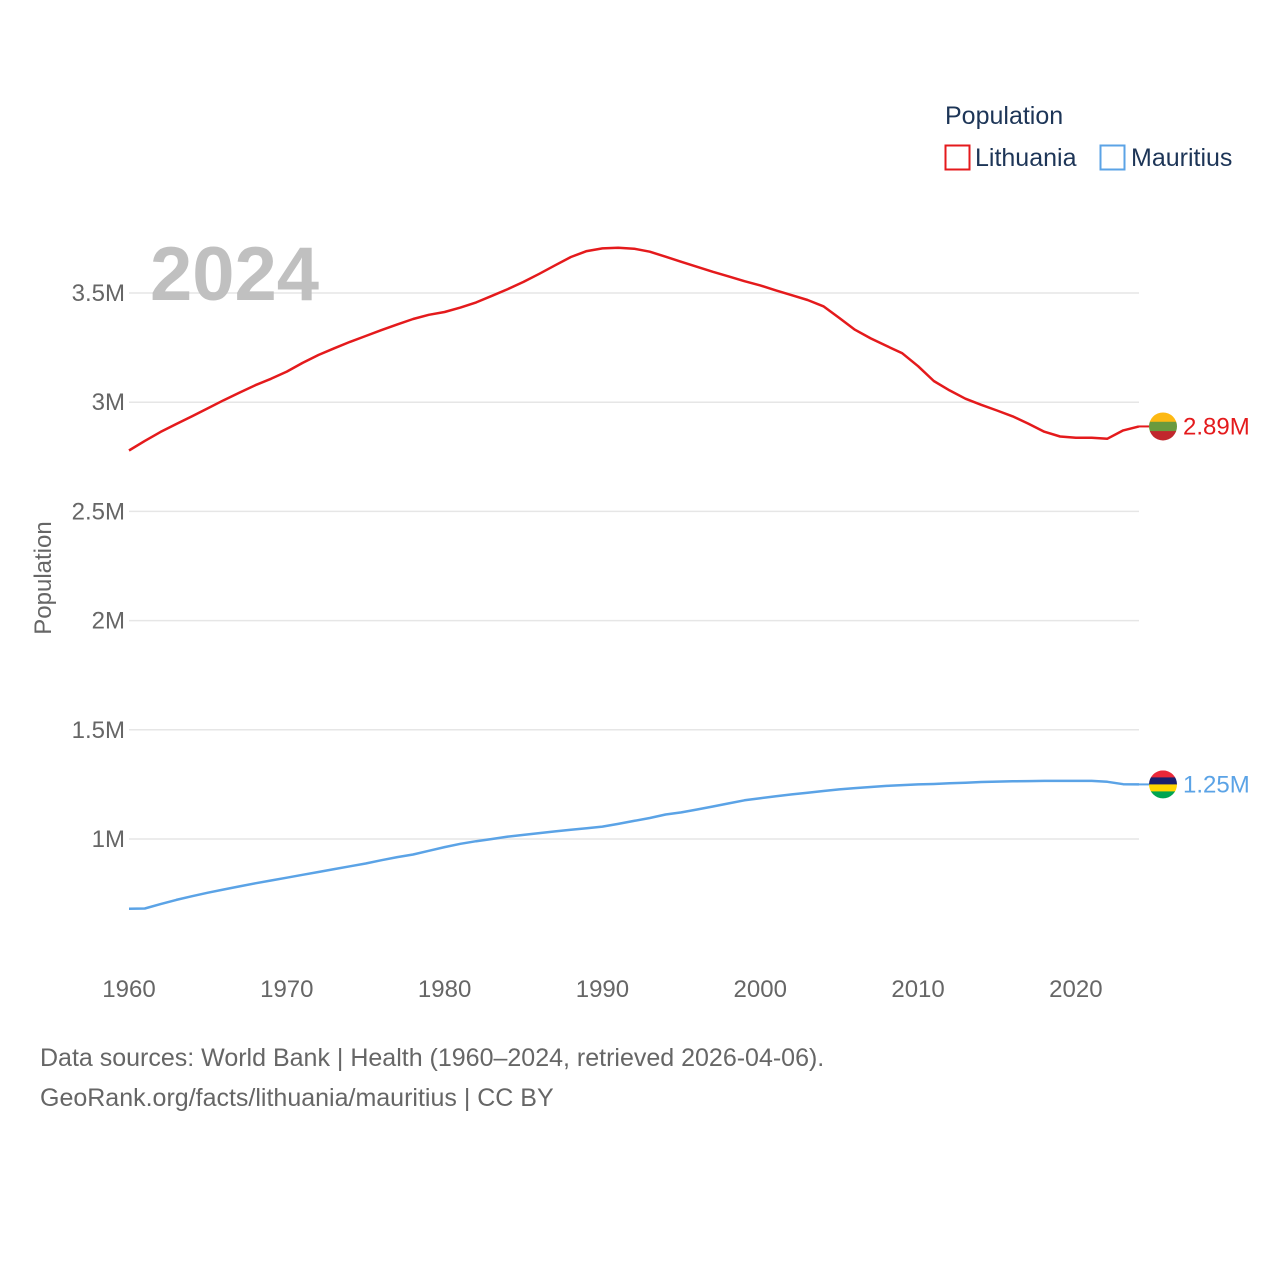  What do you see at coordinates (1181, 158) in the screenshot?
I see `legend-label-mauritius: Mauritius` at bounding box center [1181, 158].